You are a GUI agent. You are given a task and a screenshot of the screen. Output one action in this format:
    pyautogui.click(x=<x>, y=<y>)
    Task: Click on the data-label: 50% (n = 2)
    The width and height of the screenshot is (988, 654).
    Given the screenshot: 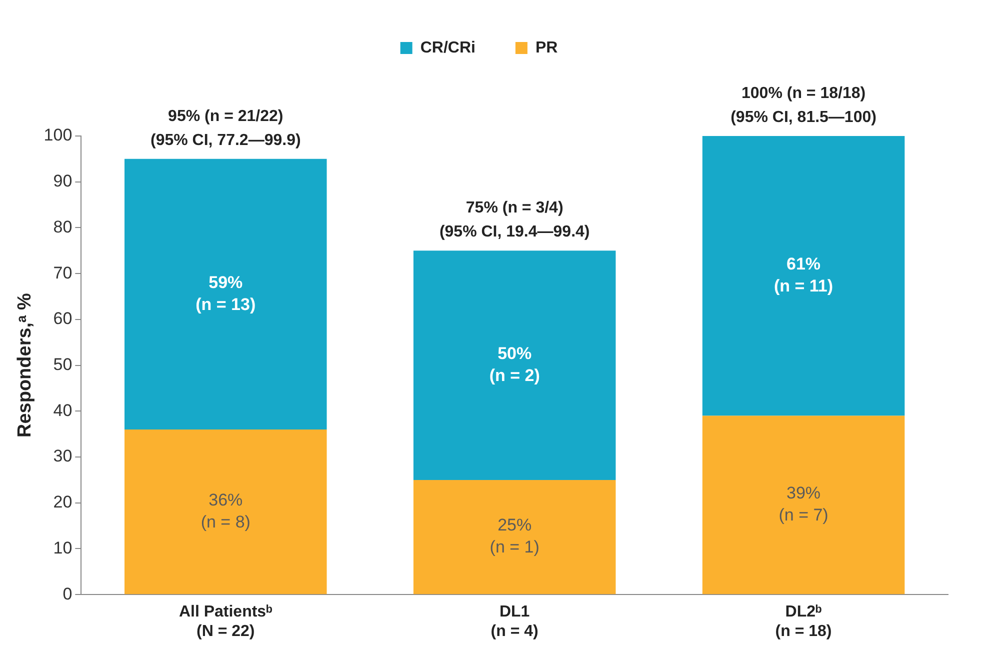 What is the action you would take?
    pyautogui.click(x=514, y=364)
    